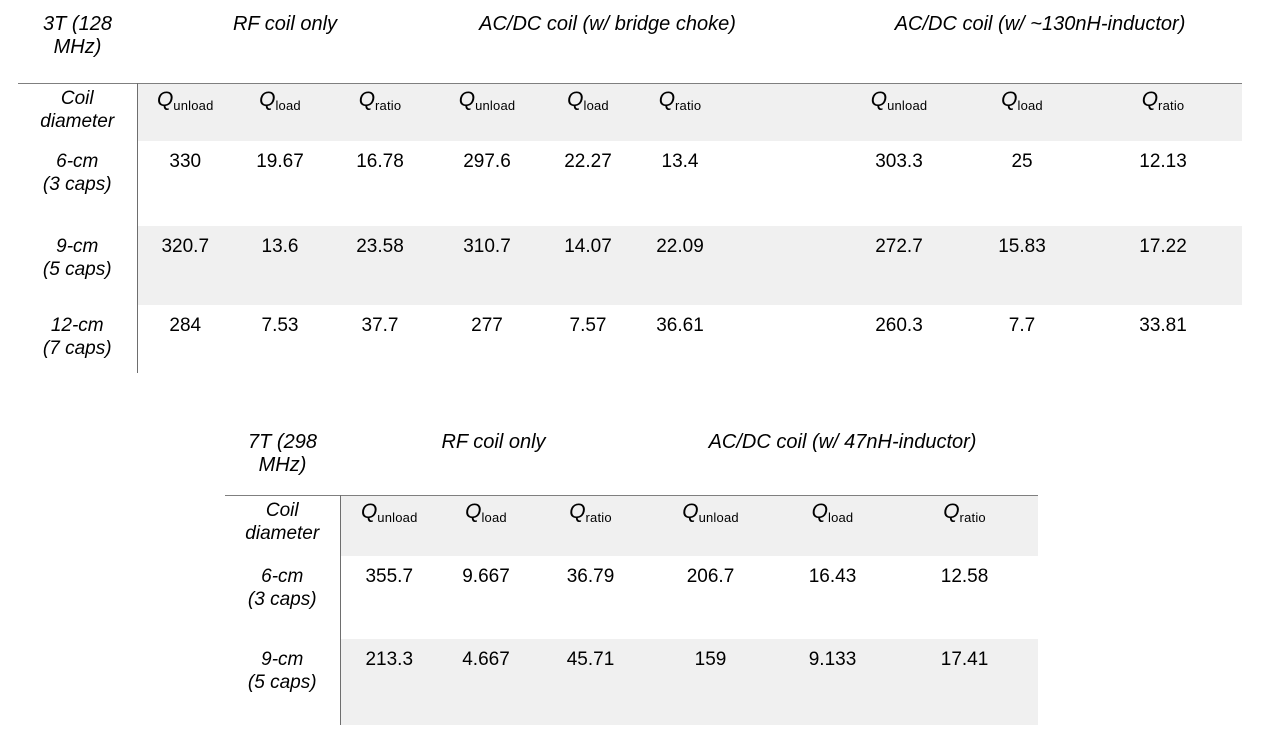 The height and width of the screenshot is (739, 1262). Describe the element at coordinates (899, 265) in the screenshot. I see `data-cell: 272.7` at that location.